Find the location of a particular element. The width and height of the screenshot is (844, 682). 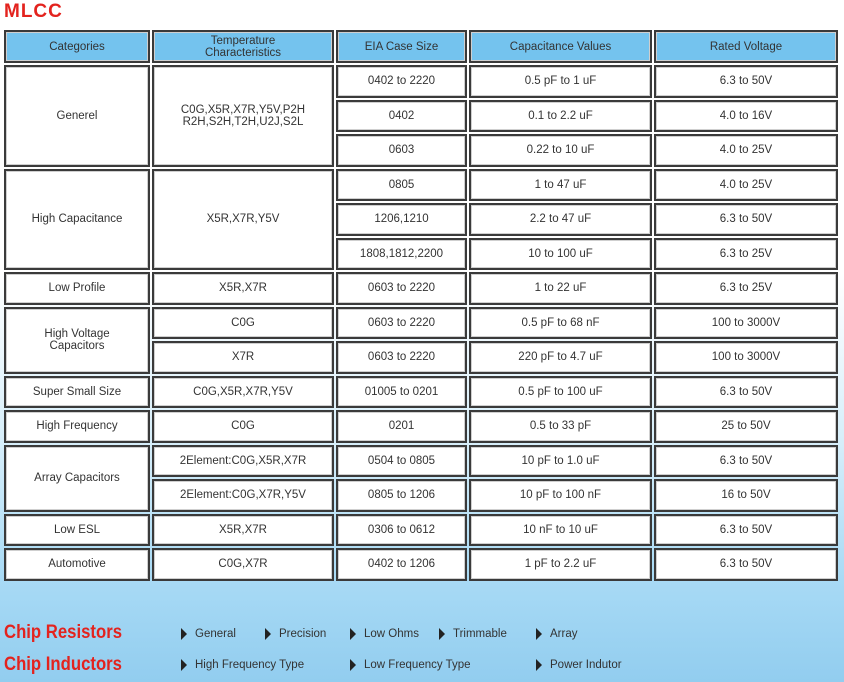

nav-link-label: General is located at coordinates (215, 634).